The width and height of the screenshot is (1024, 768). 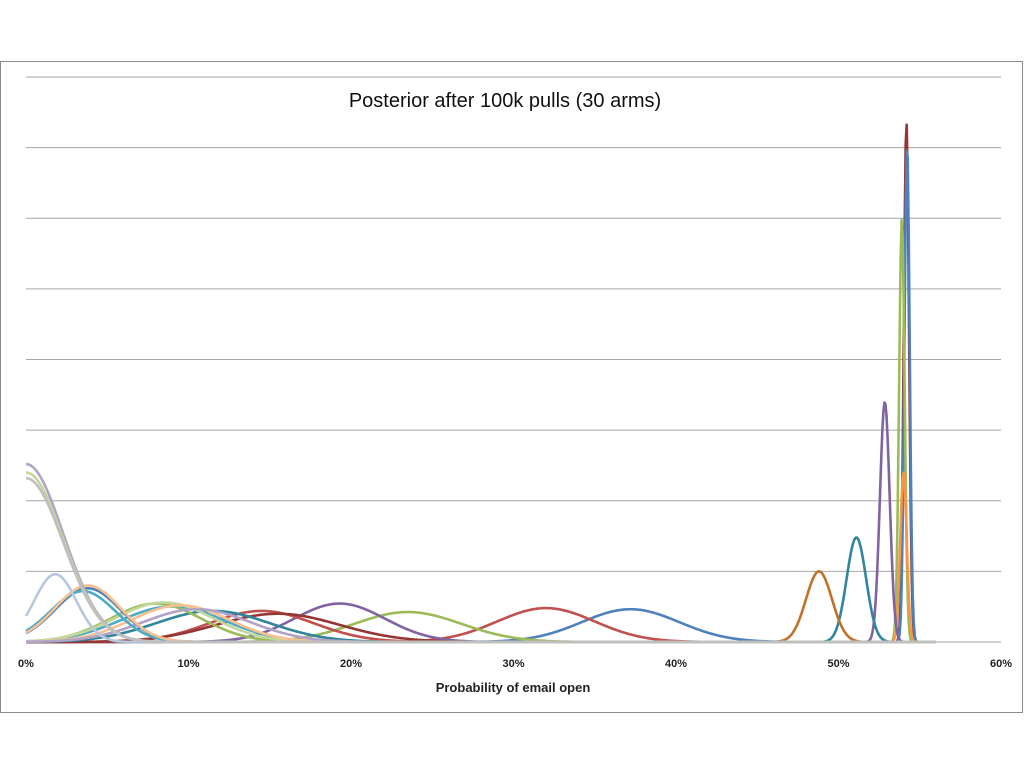 I want to click on chart-title: Posterior after 100k pulls (30 arms), so click(x=505, y=101).